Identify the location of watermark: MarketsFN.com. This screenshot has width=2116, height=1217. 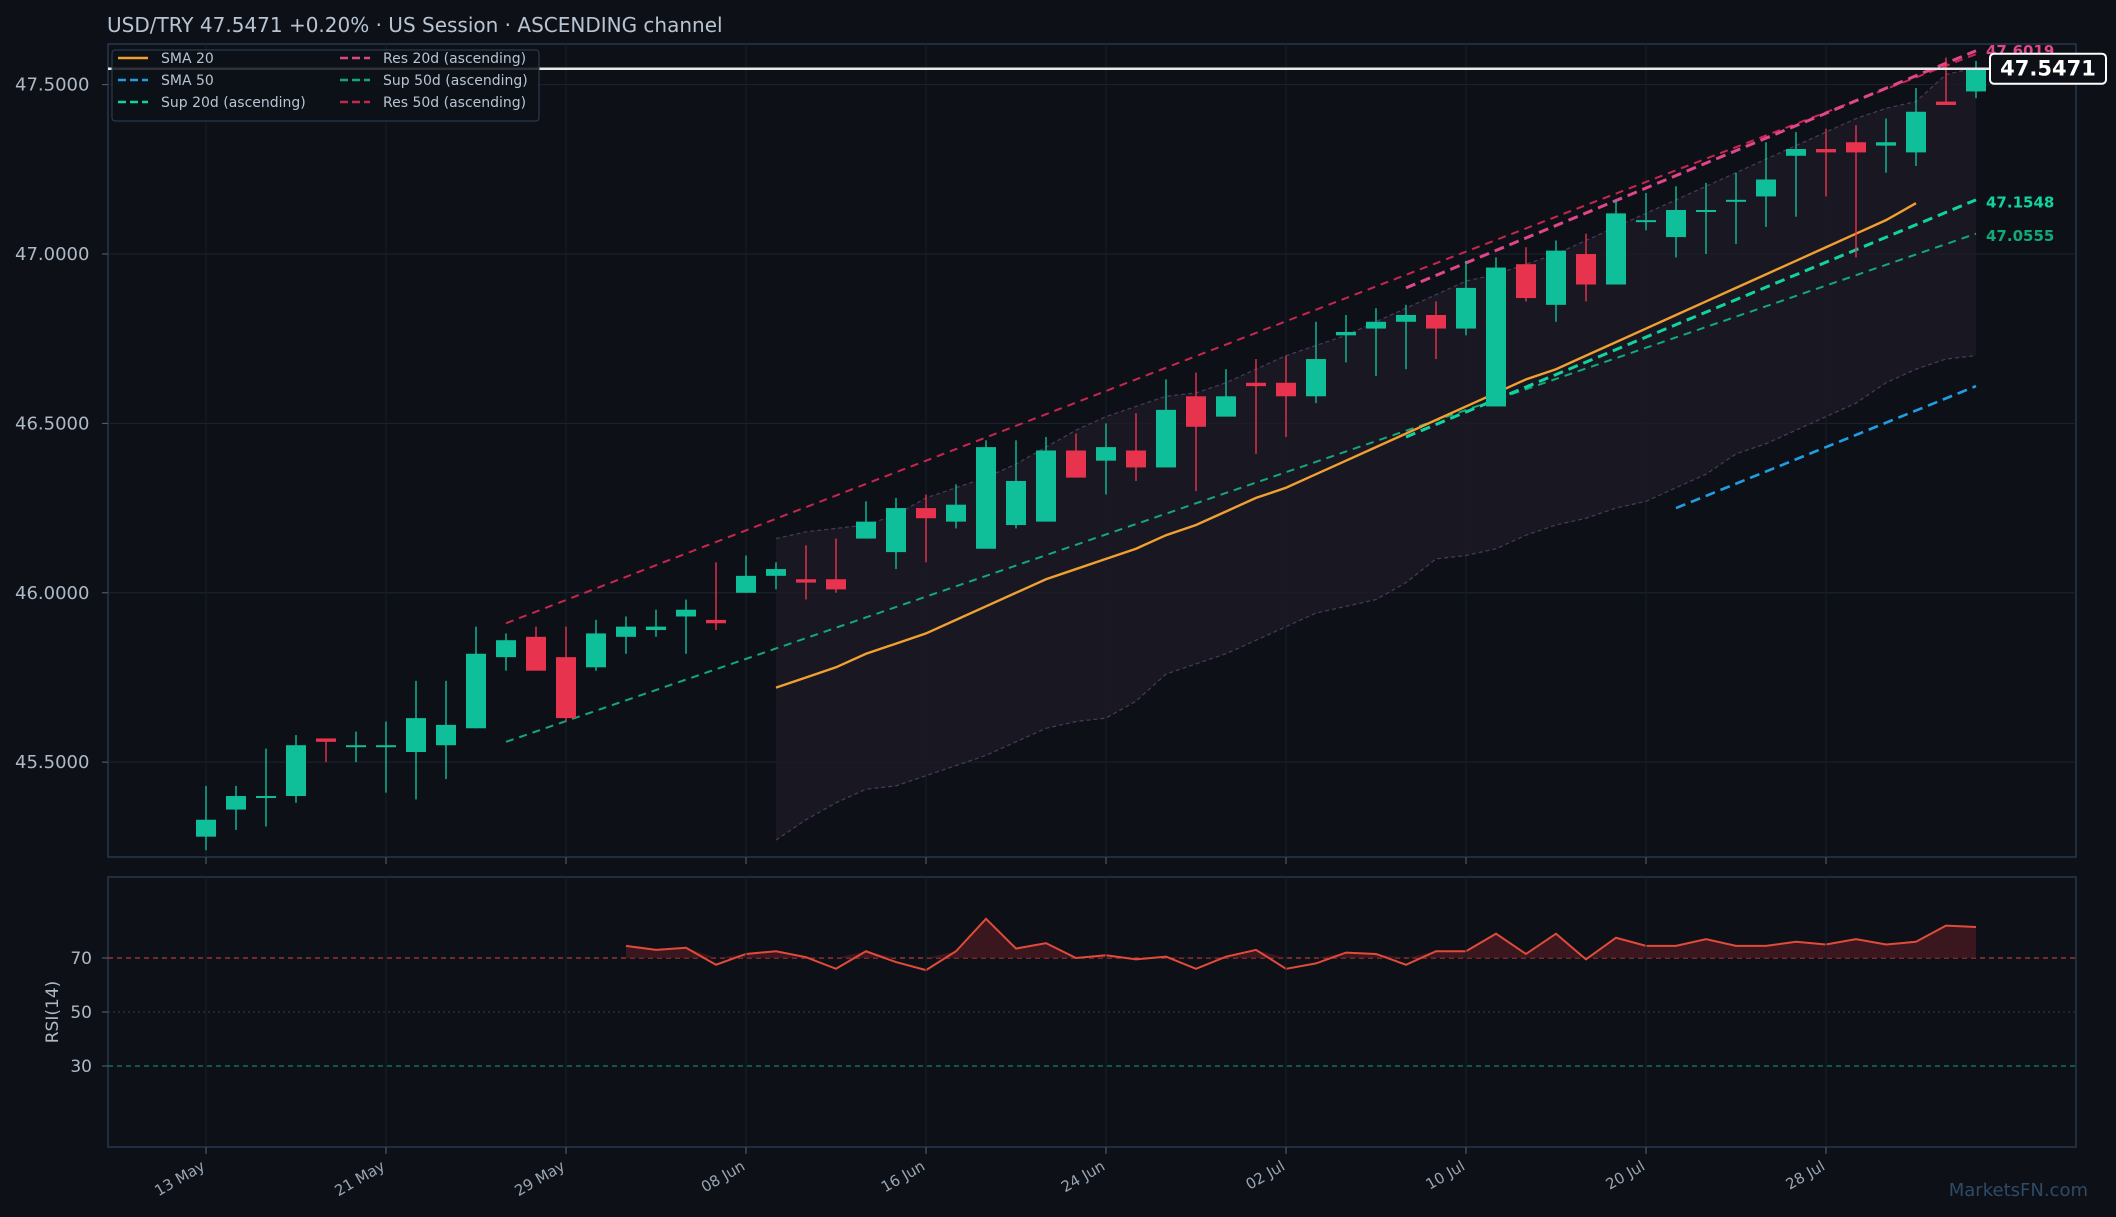
(2018, 1190).